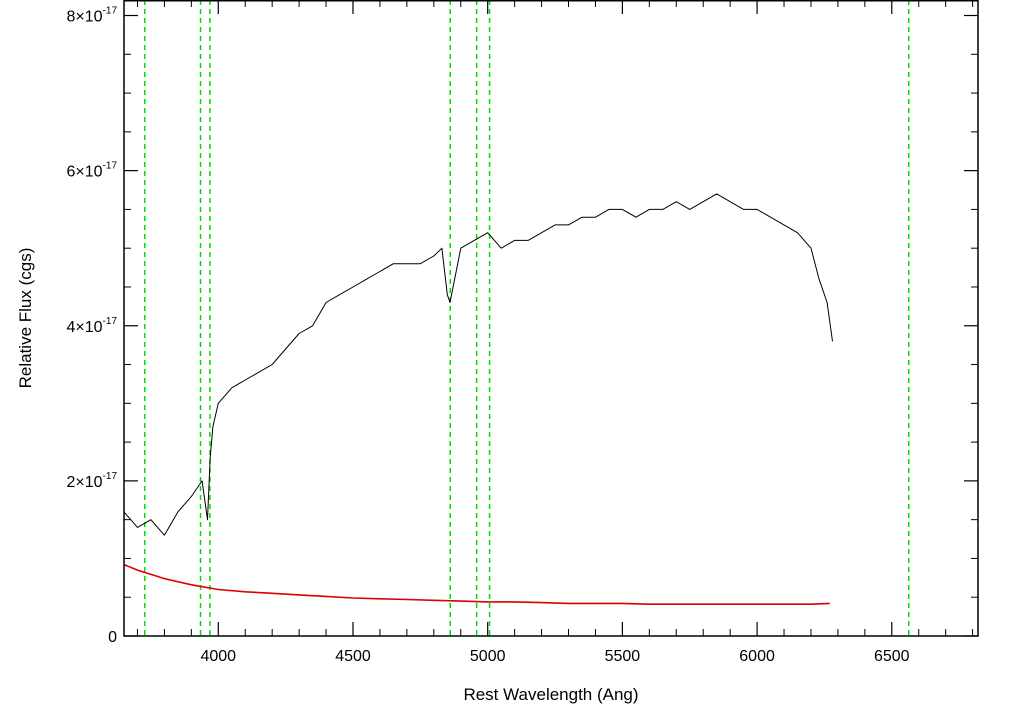 This screenshot has width=1020, height=706. Describe the element at coordinates (110, 321) in the screenshot. I see `y-tick-exponent-2: -17` at that location.